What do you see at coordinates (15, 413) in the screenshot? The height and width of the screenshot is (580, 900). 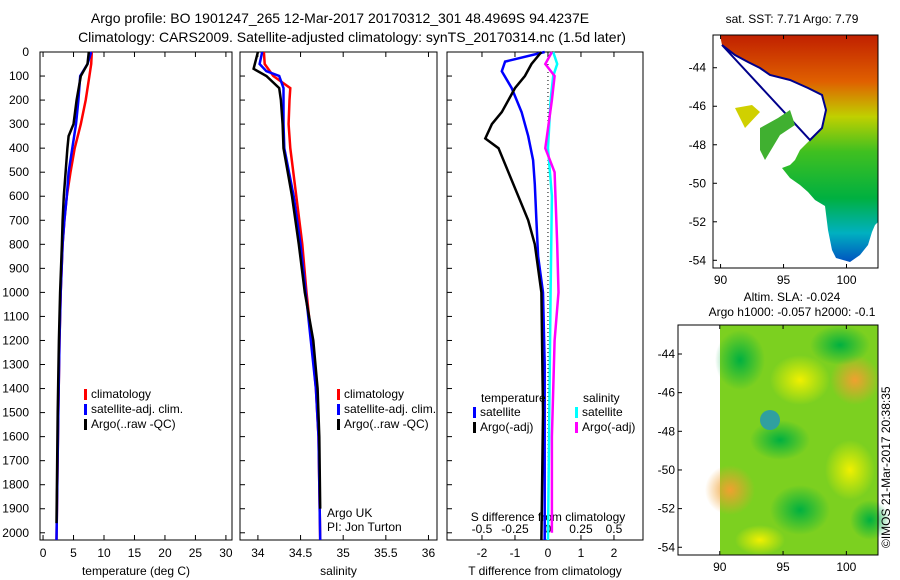 I see `y-tick-label: 1500` at bounding box center [15, 413].